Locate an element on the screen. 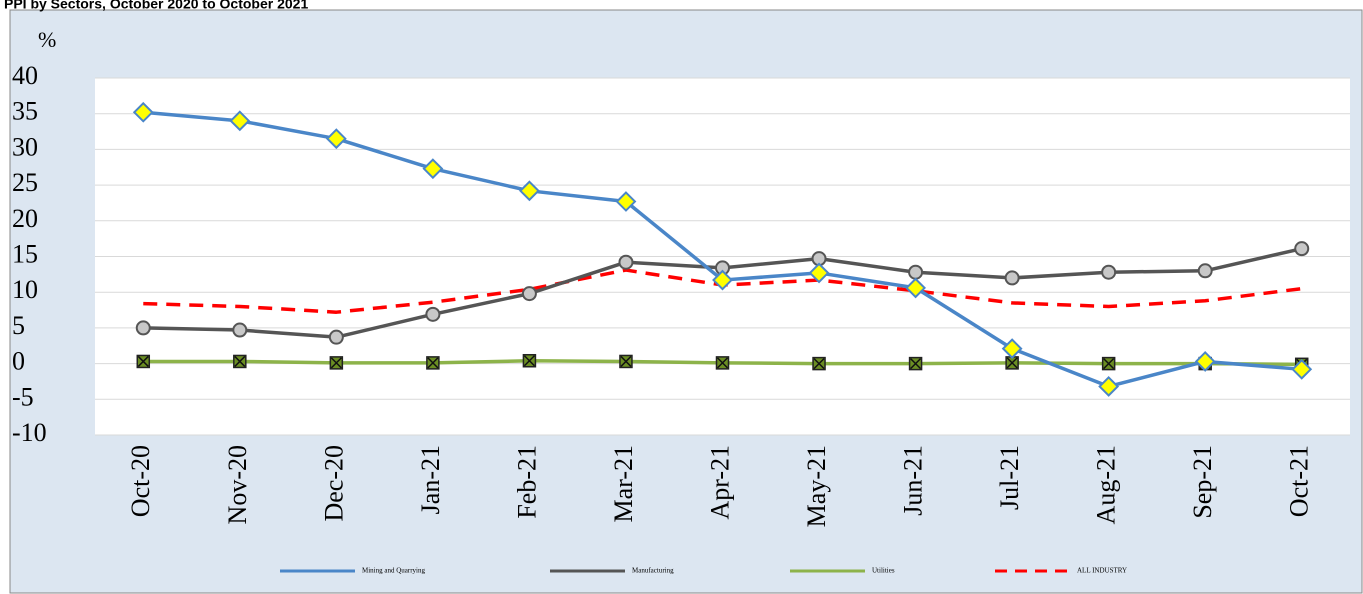 The width and height of the screenshot is (1363, 594). x-tick-label: Jul-21 is located at coordinates (1009, 477).